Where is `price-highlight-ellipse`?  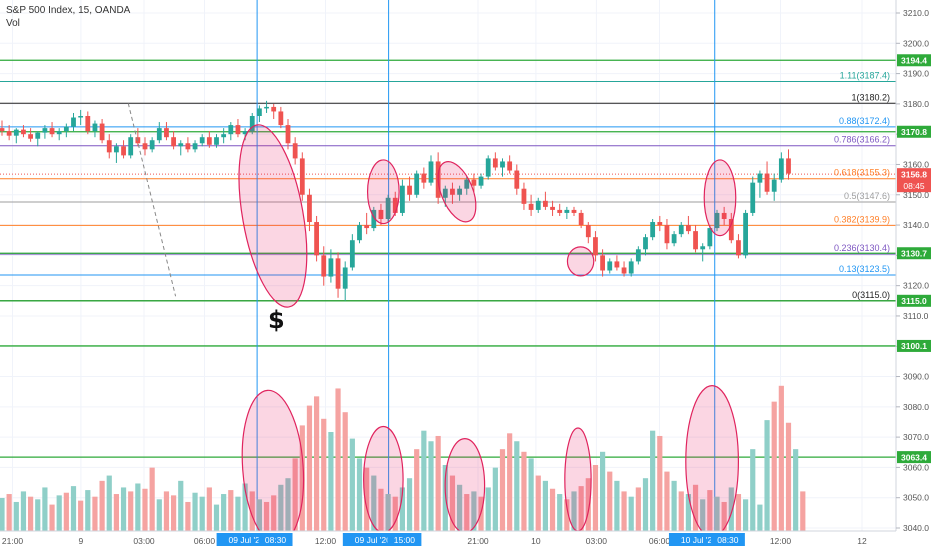 price-highlight-ellipse is located at coordinates (580, 261).